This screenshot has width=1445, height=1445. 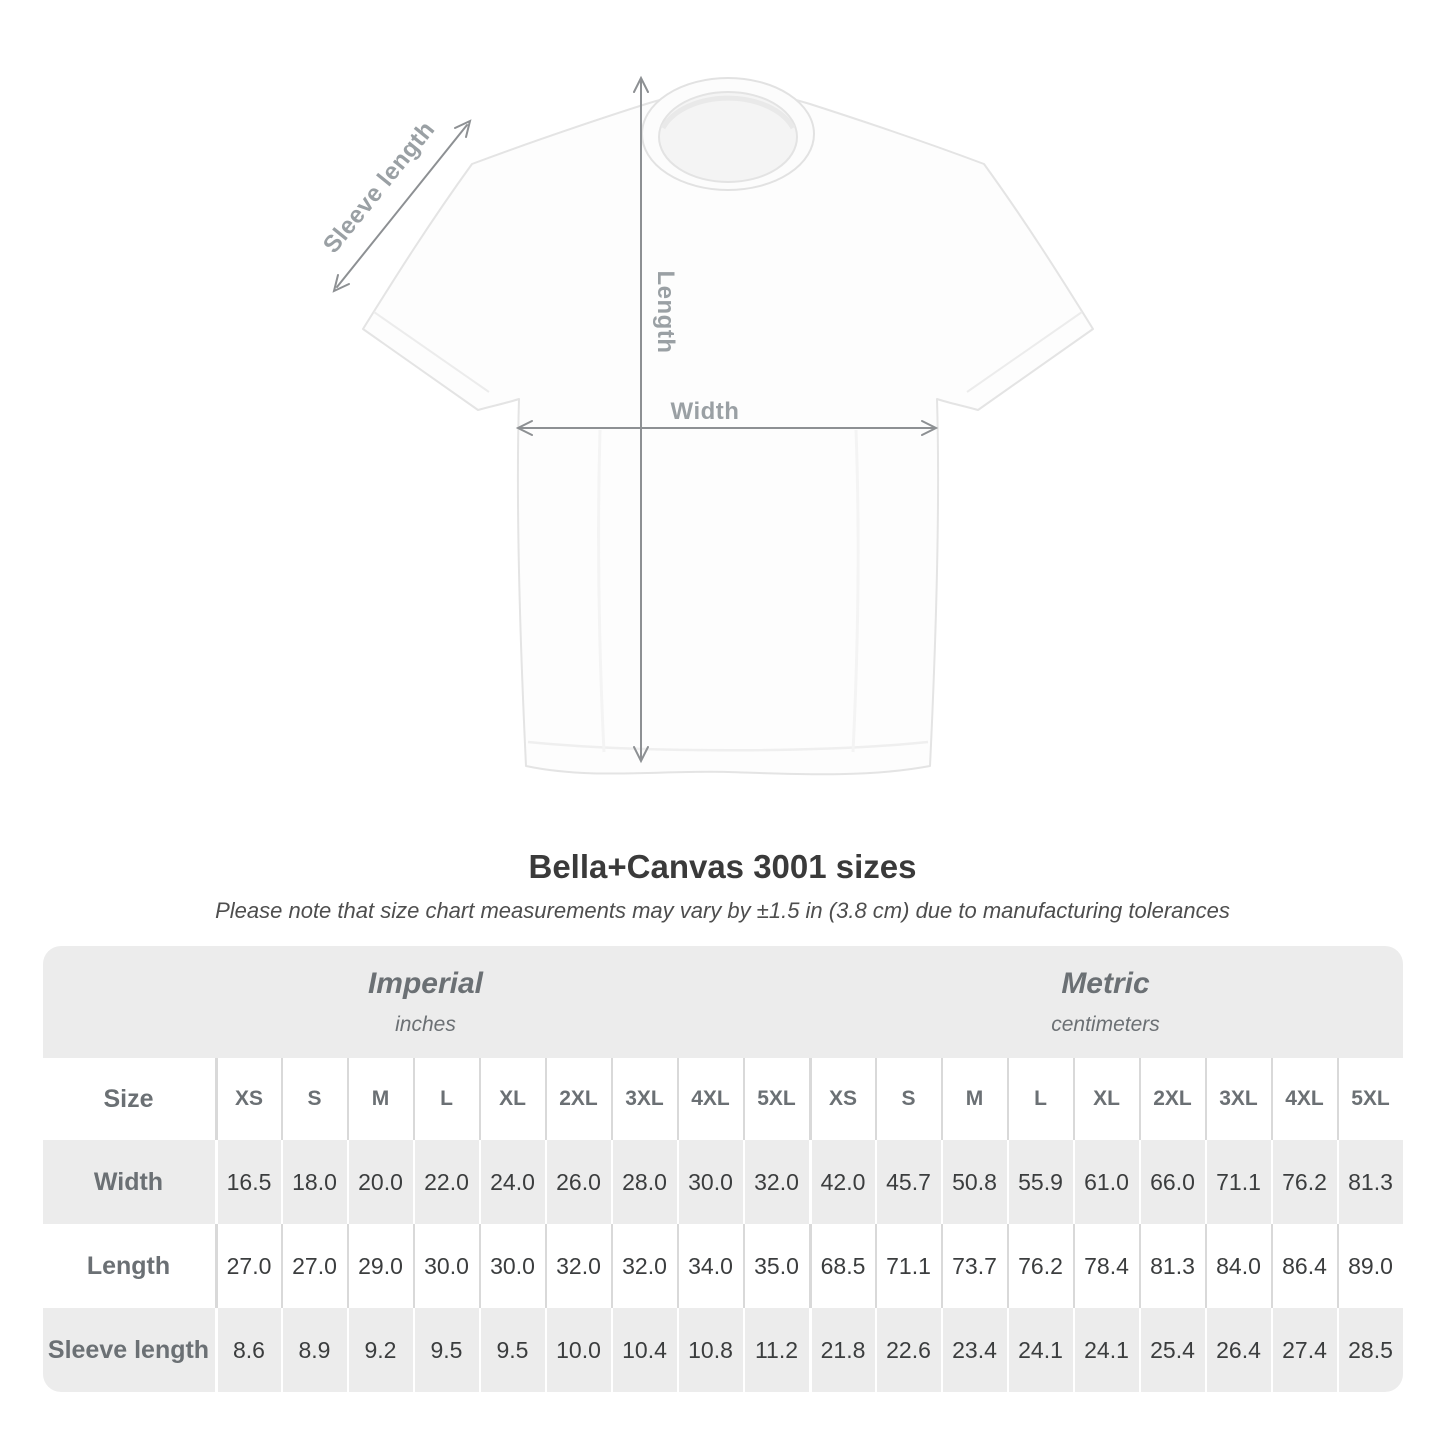 What do you see at coordinates (709, 1266) in the screenshot?
I see `value-cell: 34.0` at bounding box center [709, 1266].